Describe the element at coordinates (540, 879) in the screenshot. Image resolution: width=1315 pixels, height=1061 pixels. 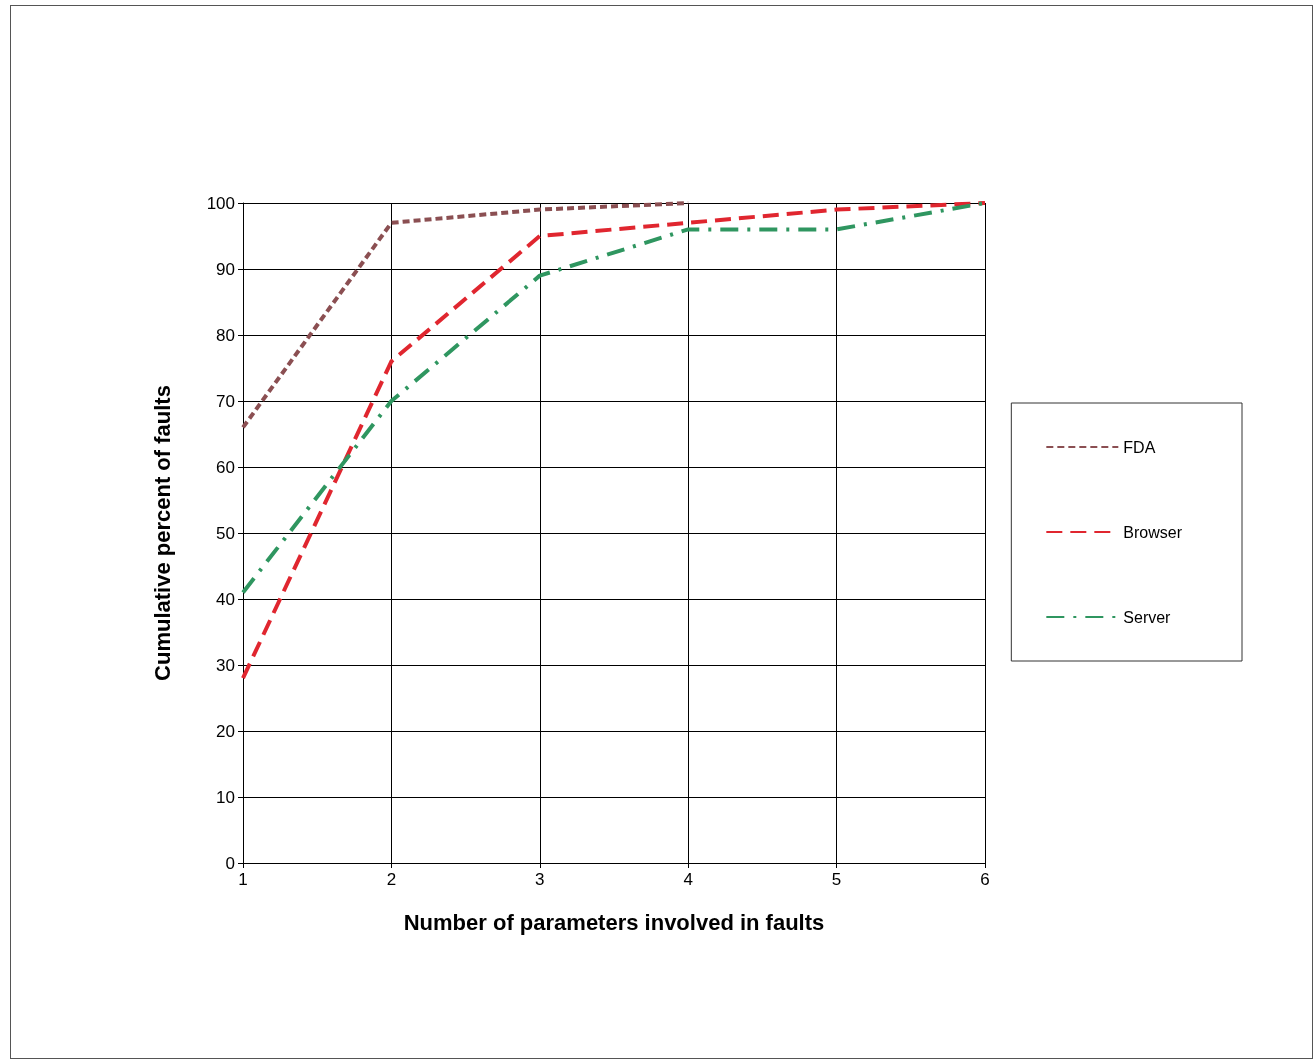
I see `x-tick-label: 3` at that location.